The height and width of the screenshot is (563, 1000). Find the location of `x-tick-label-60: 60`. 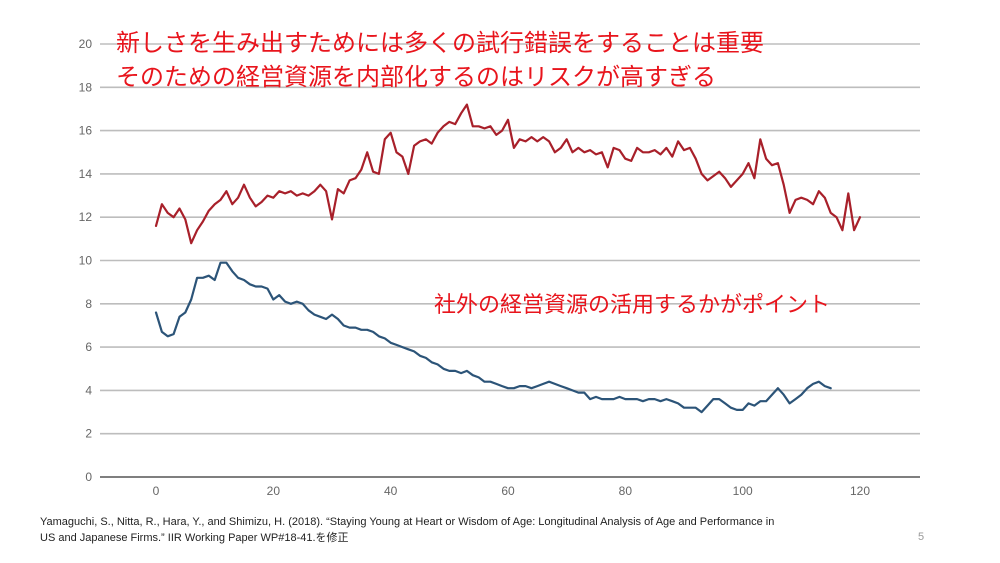

x-tick-label-60: 60 is located at coordinates (508, 491).